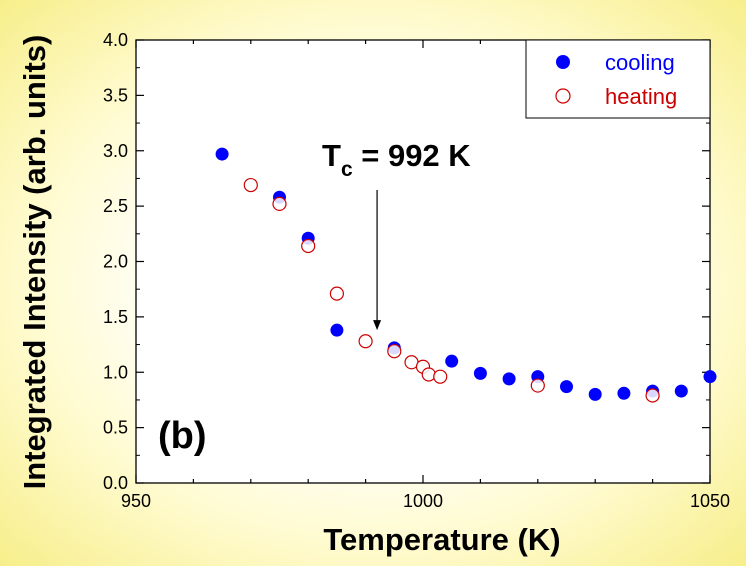 The image size is (746, 566). Describe the element at coordinates (423, 501) in the screenshot. I see `x-tick-label: 1000` at that location.